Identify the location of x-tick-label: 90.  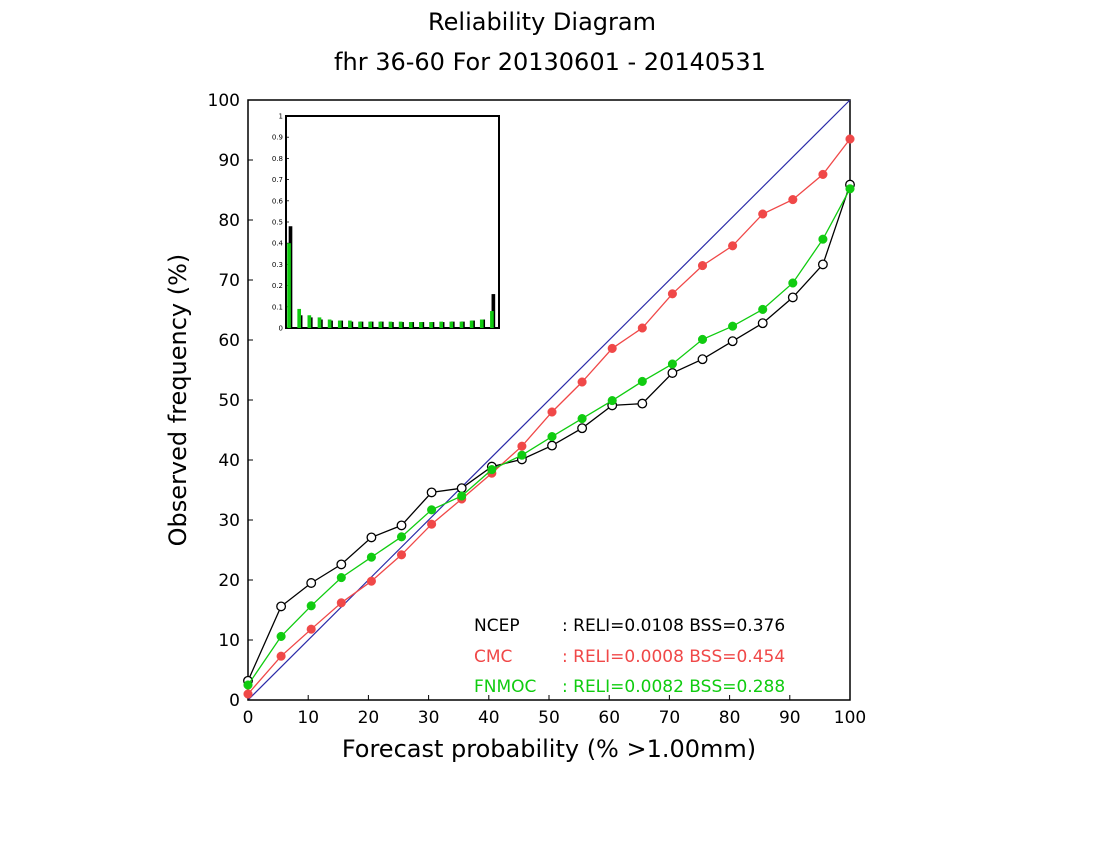
(790, 718).